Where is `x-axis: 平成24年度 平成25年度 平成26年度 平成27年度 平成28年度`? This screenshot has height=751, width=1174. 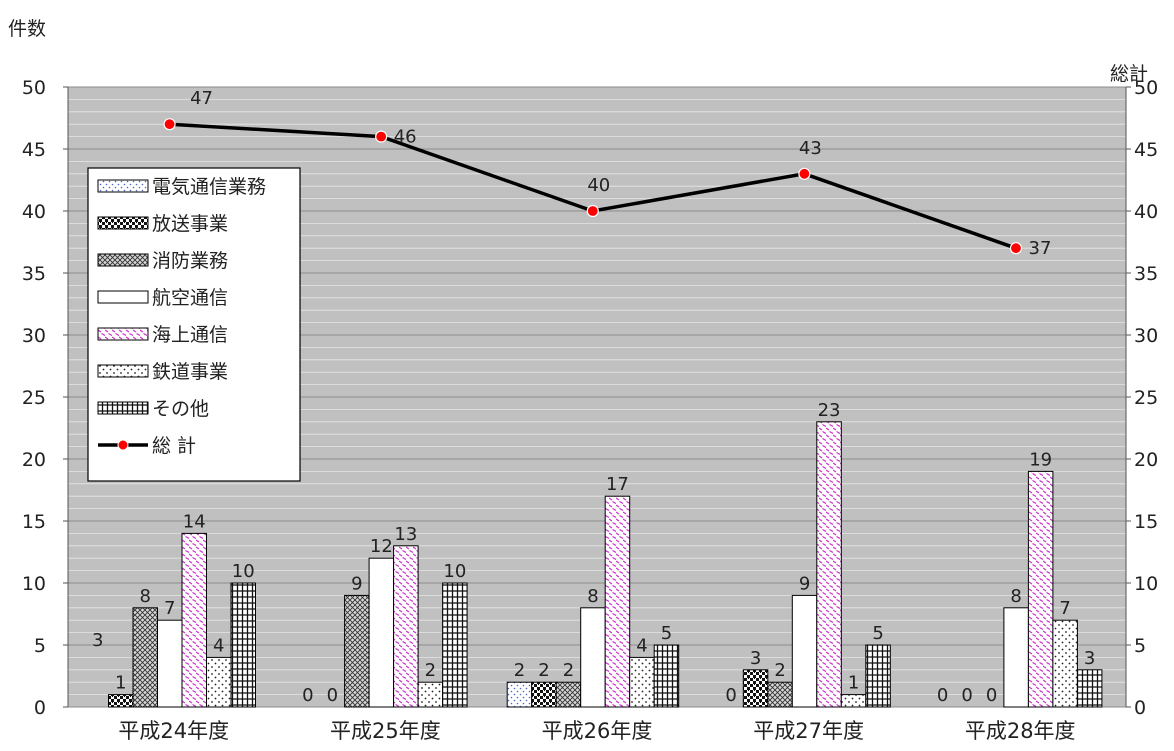
x-axis: 平成24年度 平成25年度 平成26年度 平成27年度 平成28年度 is located at coordinates (596, 731).